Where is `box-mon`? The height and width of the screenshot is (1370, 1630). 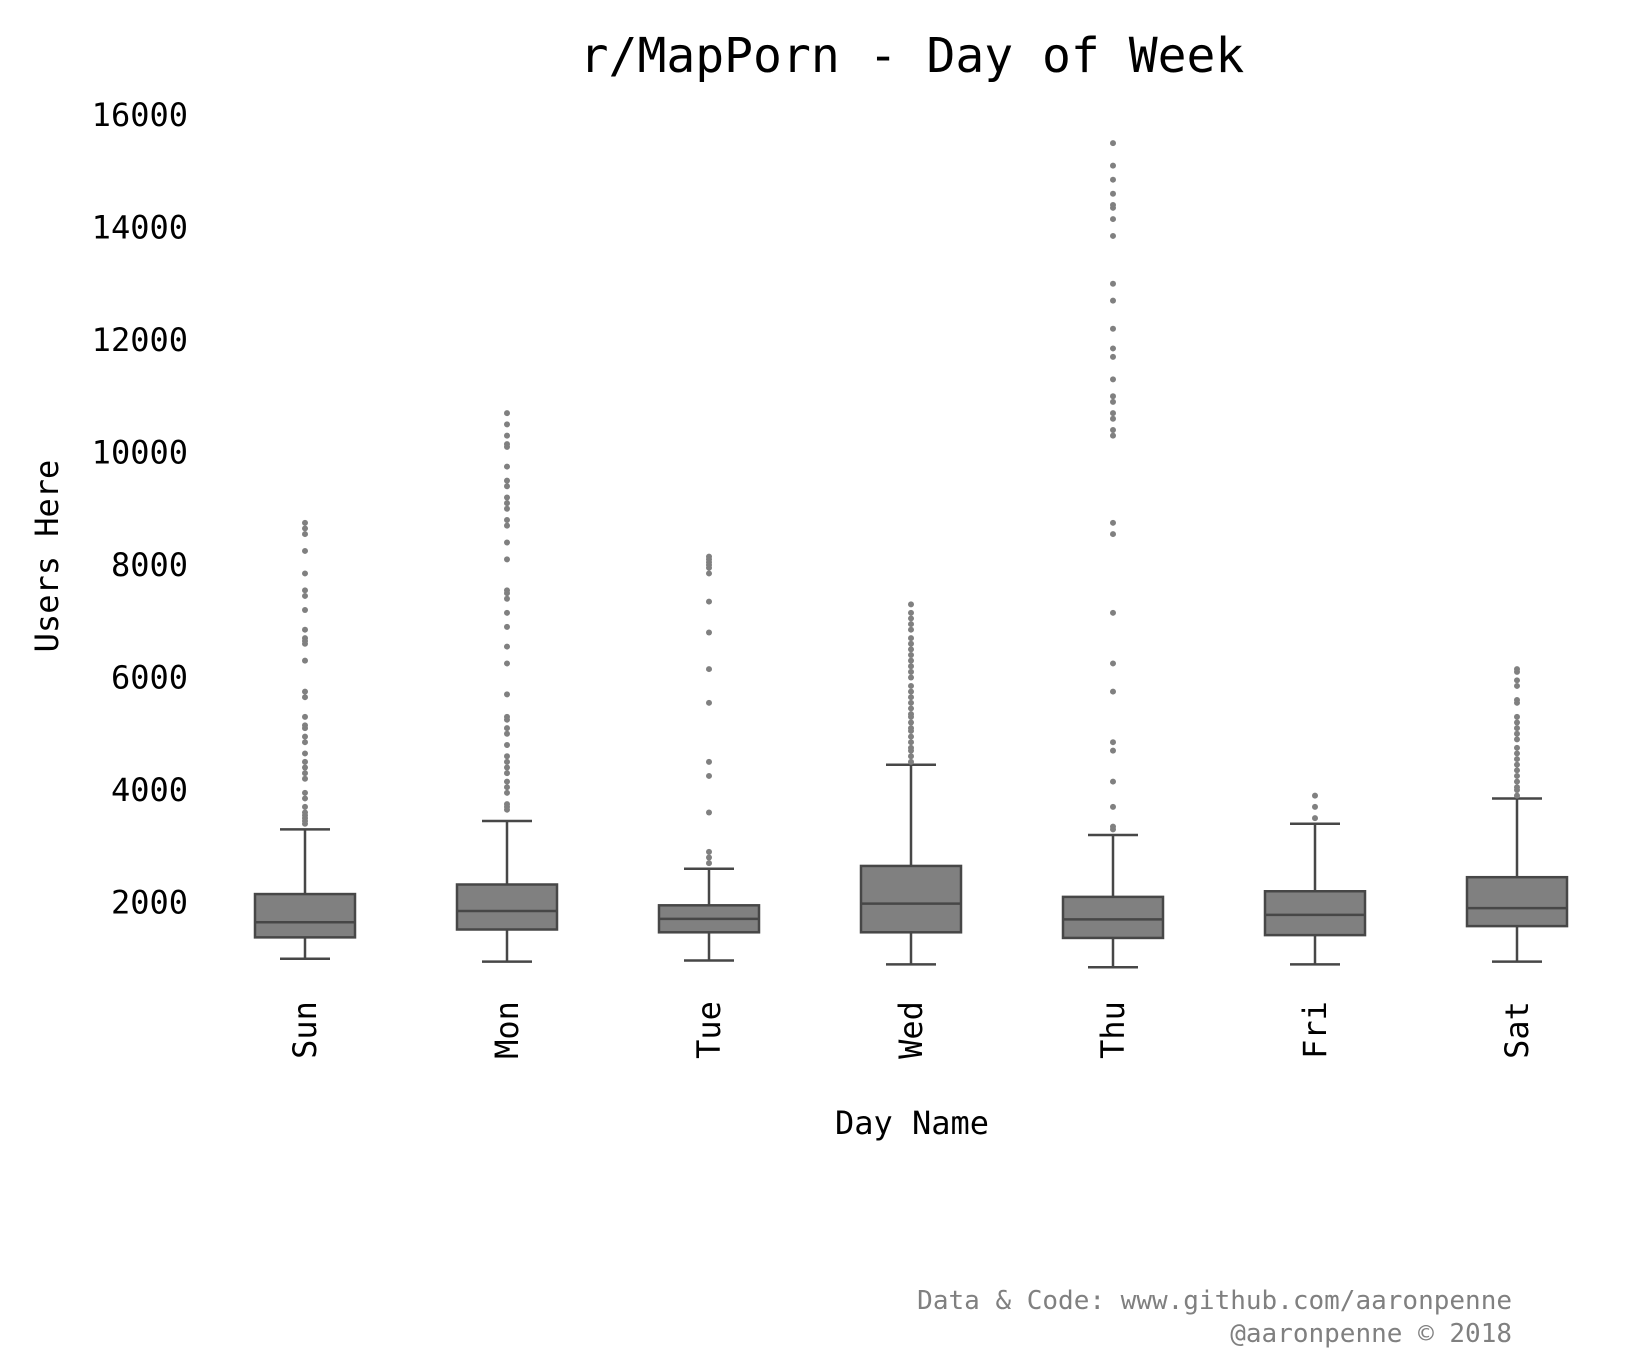 box-mon is located at coordinates (507, 686).